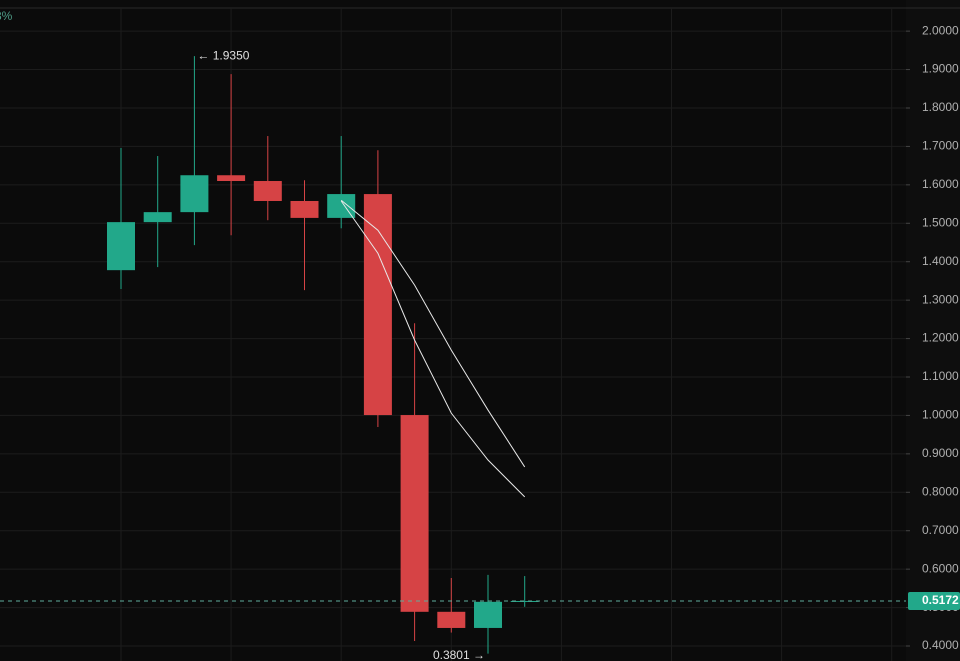 The width and height of the screenshot is (960, 661). I want to click on y-tick-label: 2.0000, so click(940, 30).